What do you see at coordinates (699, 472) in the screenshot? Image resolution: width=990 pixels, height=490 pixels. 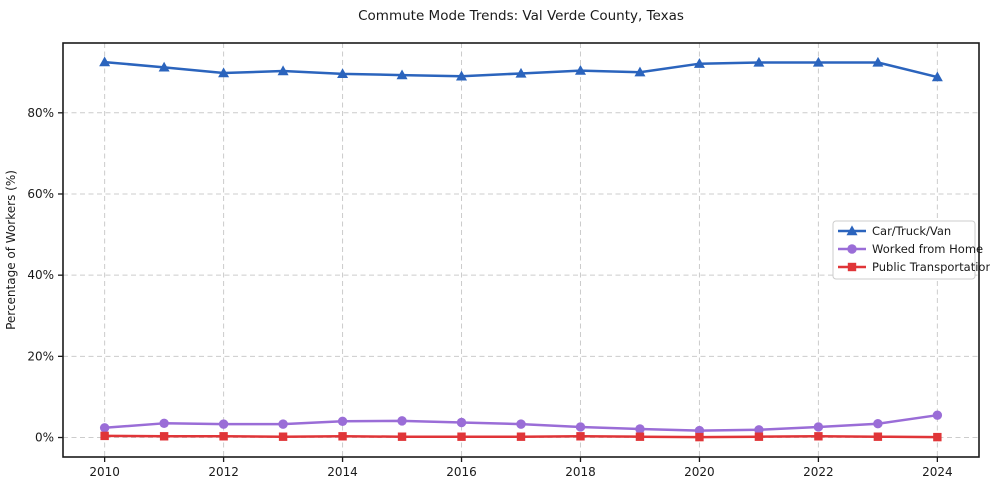 I see `x-tick-label: 2020` at bounding box center [699, 472].